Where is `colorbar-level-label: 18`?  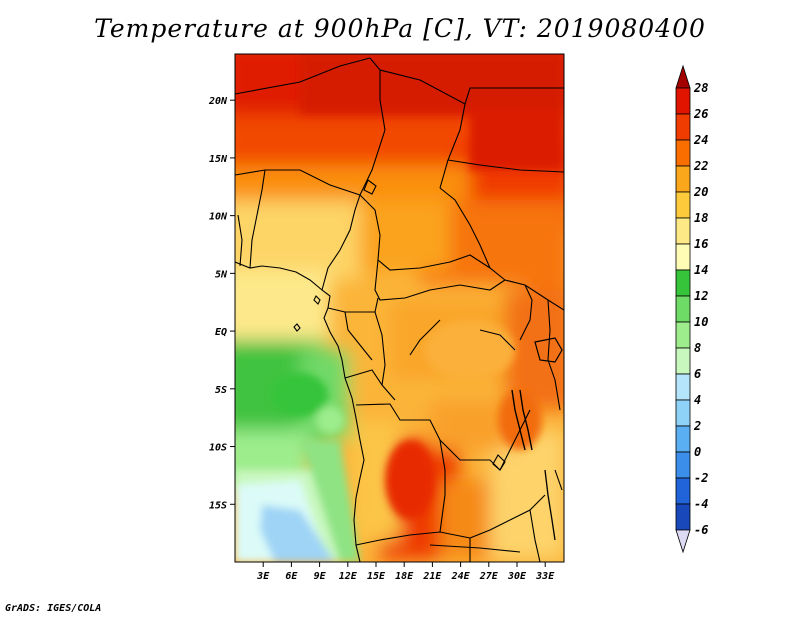
colorbar-level-label: 18 is located at coordinates (701, 218).